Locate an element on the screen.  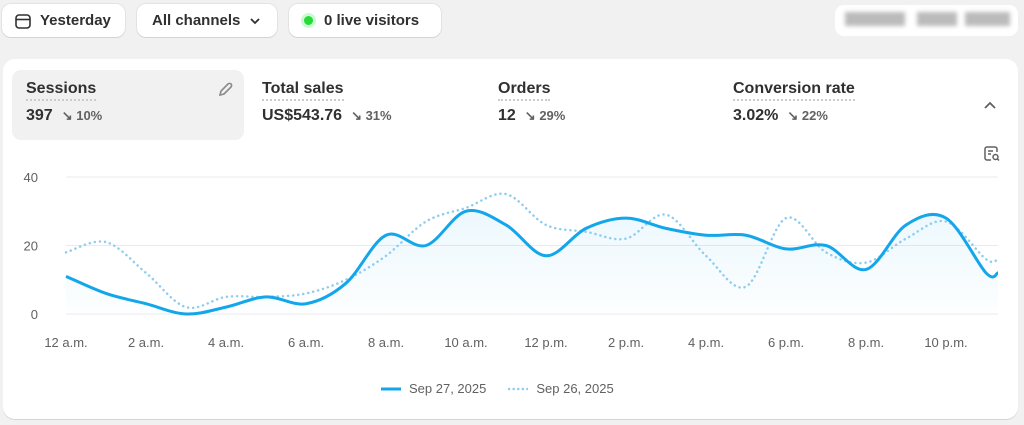
metric-value: 397 is located at coordinates (39, 115).